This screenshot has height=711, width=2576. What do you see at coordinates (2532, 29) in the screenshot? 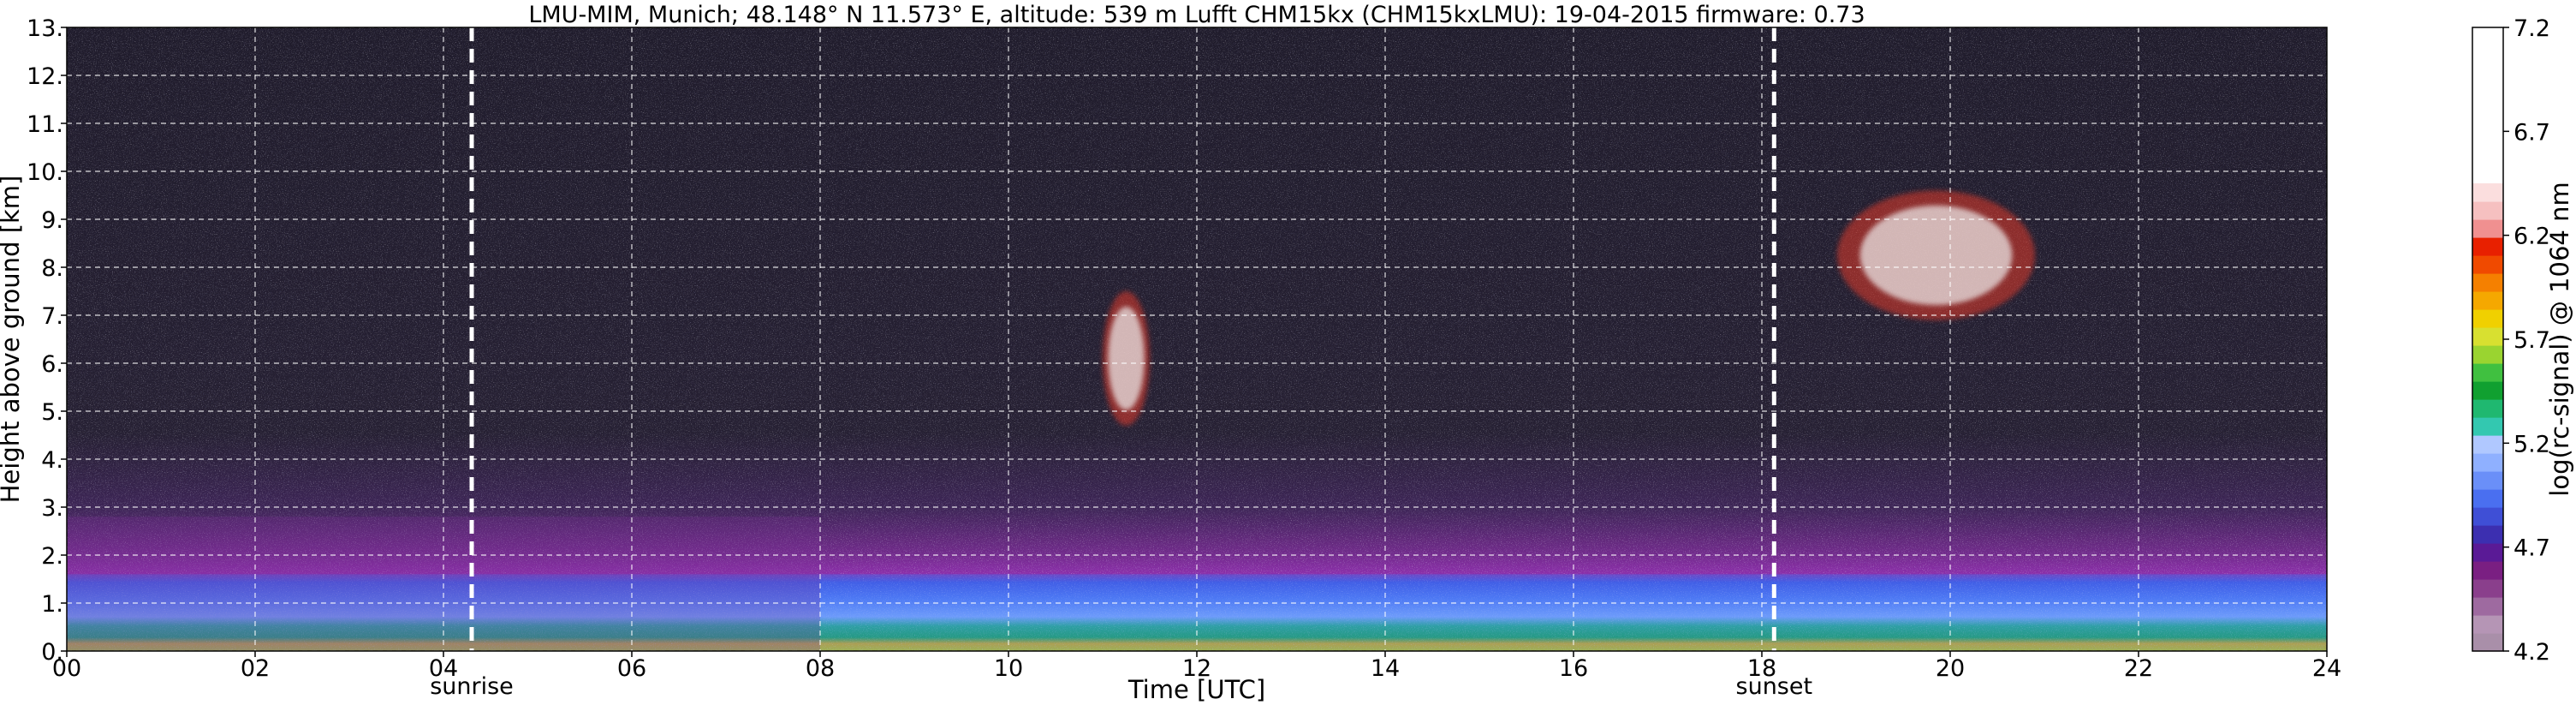
I see `colorbar-tick-label: 7.2` at bounding box center [2532, 29].